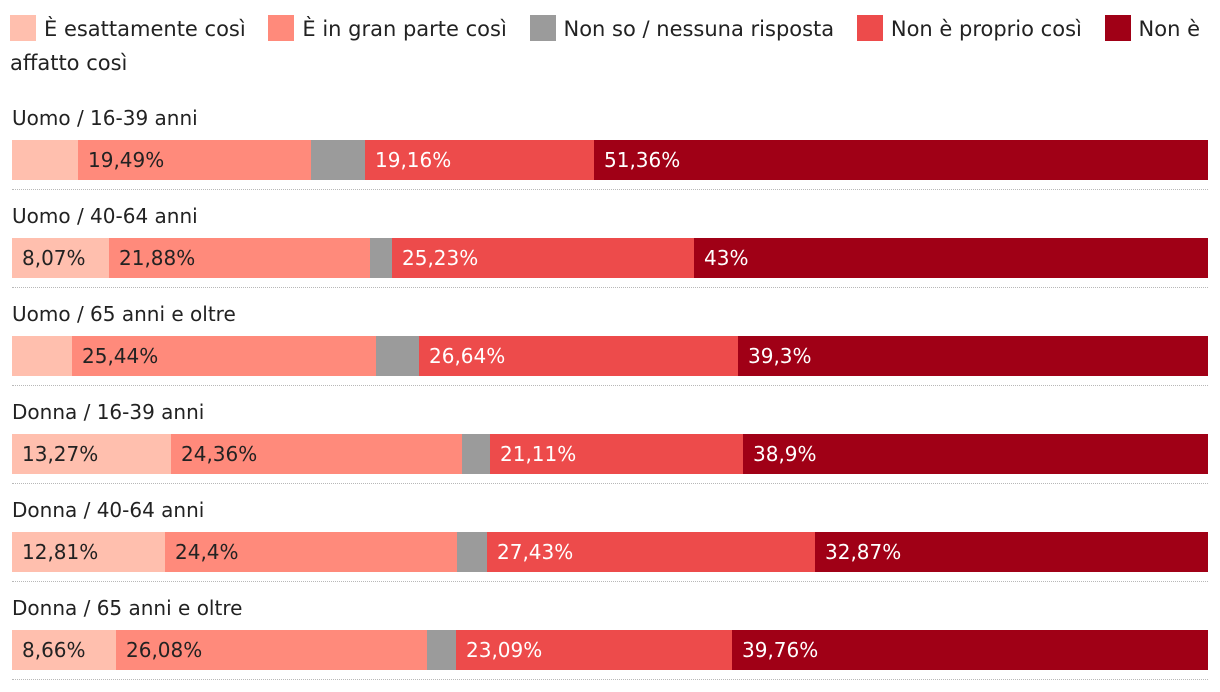  I want to click on legend-label: Non è proprio così, so click(986, 29).